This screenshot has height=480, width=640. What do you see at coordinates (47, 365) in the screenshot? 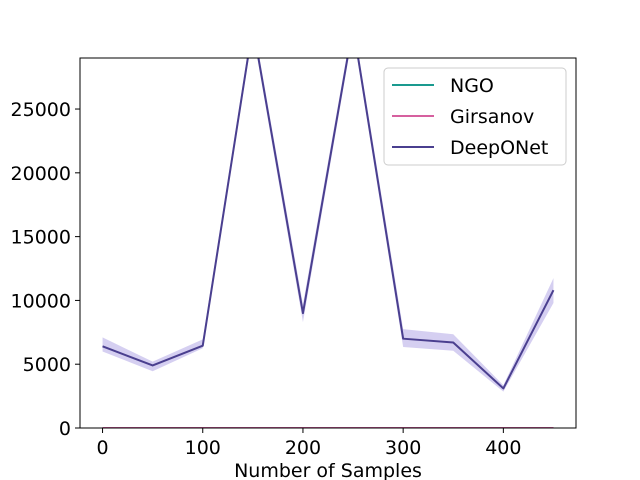
I see `y-tick-label: 5000` at bounding box center [47, 365].